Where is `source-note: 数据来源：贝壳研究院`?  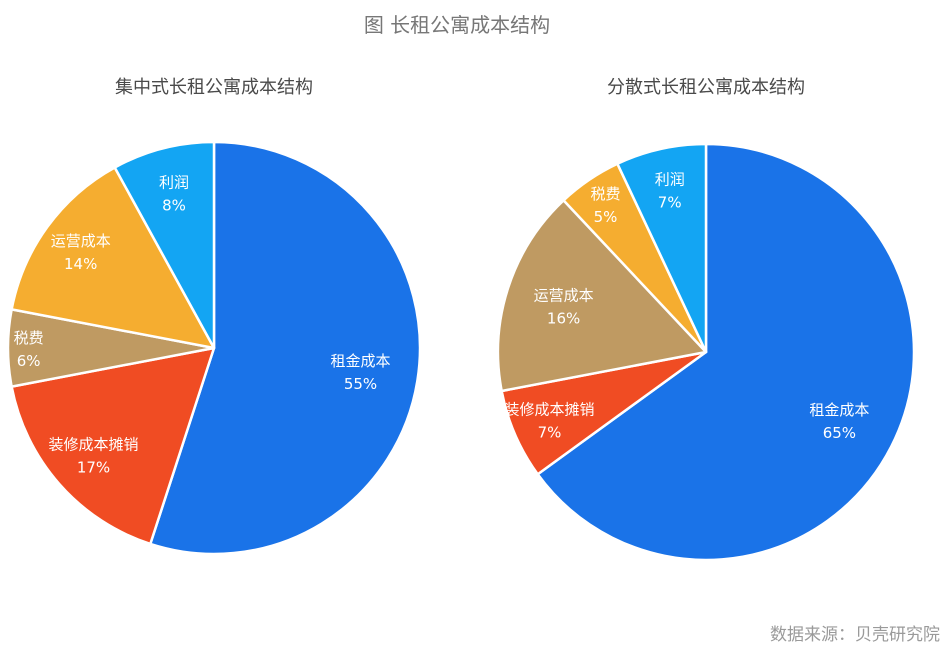
source-note: 数据来源：贝壳研究院 is located at coordinates (855, 635).